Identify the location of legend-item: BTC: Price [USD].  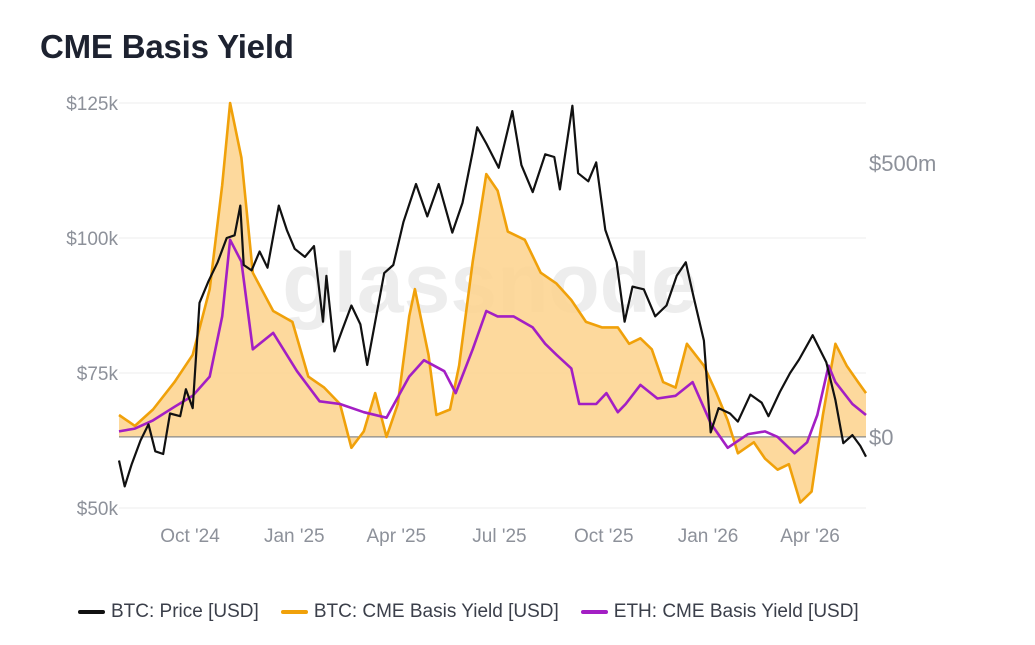
(168, 612).